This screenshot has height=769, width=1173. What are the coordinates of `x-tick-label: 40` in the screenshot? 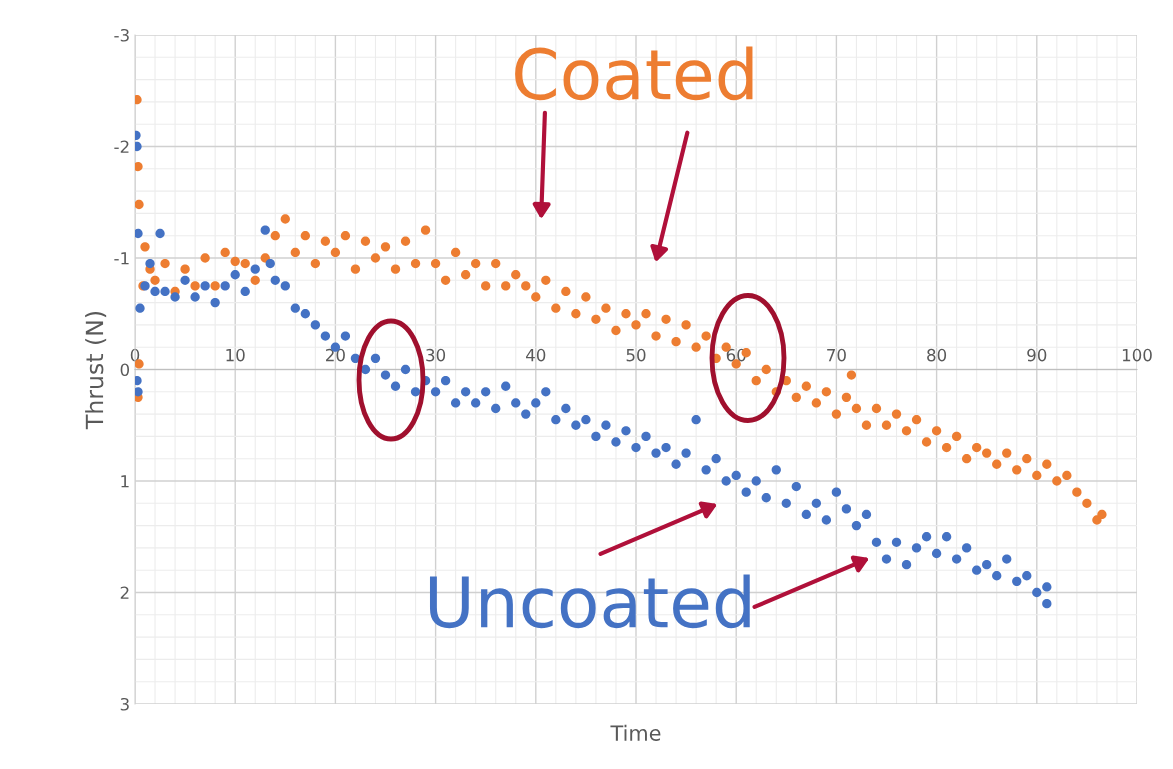 It's located at (536, 355).